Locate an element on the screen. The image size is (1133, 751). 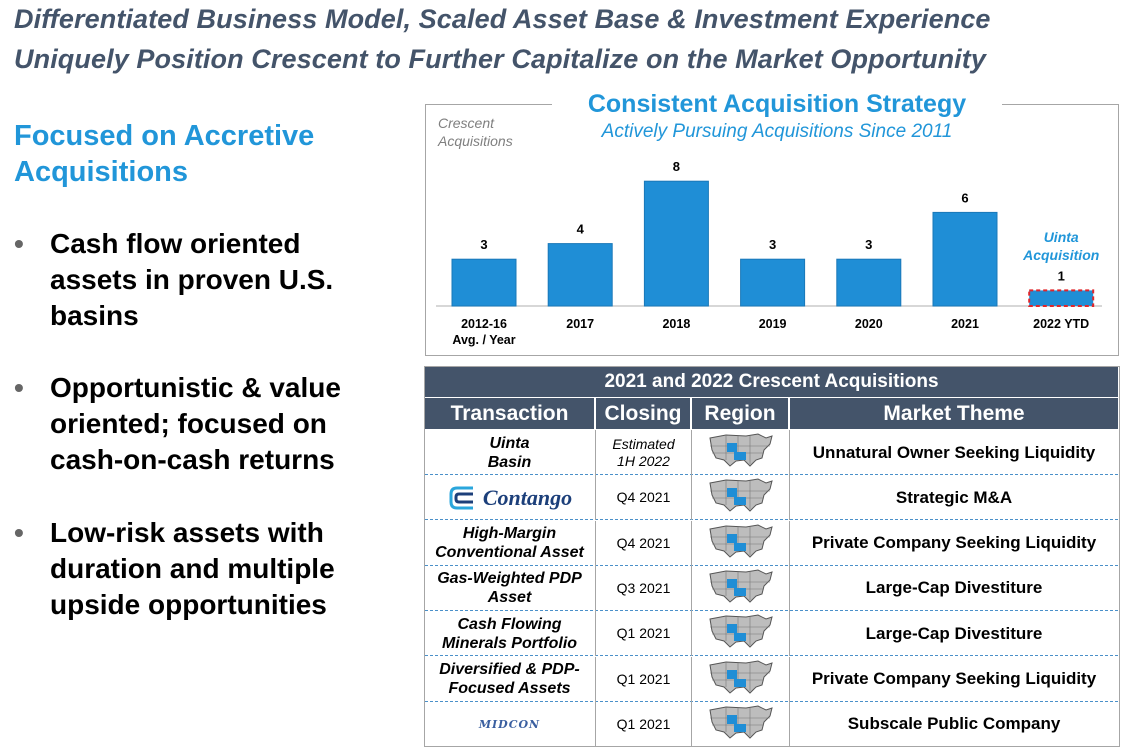
market-theme-cell: Unnatural Owner Seeking Liquidity is located at coordinates (953, 452).